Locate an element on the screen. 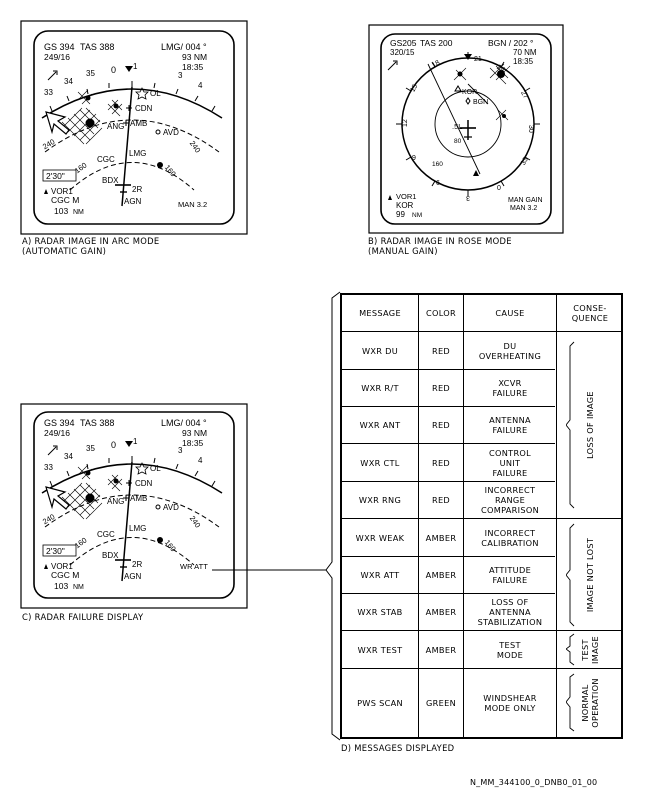 The height and width of the screenshot is (792, 648). time: 18:35 is located at coordinates (193, 443).